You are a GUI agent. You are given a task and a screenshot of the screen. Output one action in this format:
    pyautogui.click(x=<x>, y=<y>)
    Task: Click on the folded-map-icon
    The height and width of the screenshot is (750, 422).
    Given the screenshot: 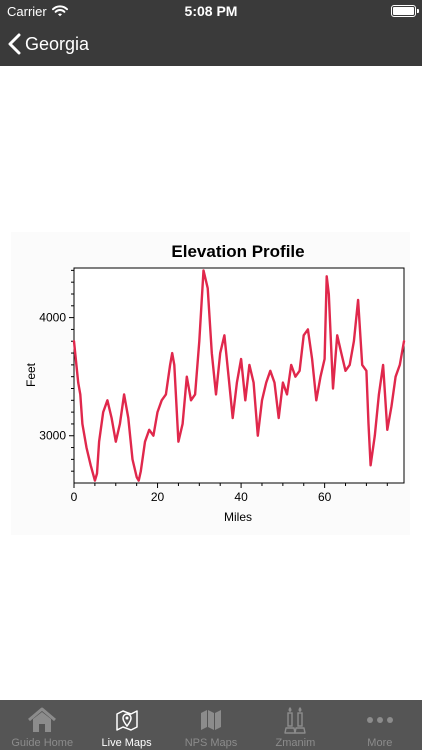 What is the action you would take?
    pyautogui.click(x=211, y=720)
    